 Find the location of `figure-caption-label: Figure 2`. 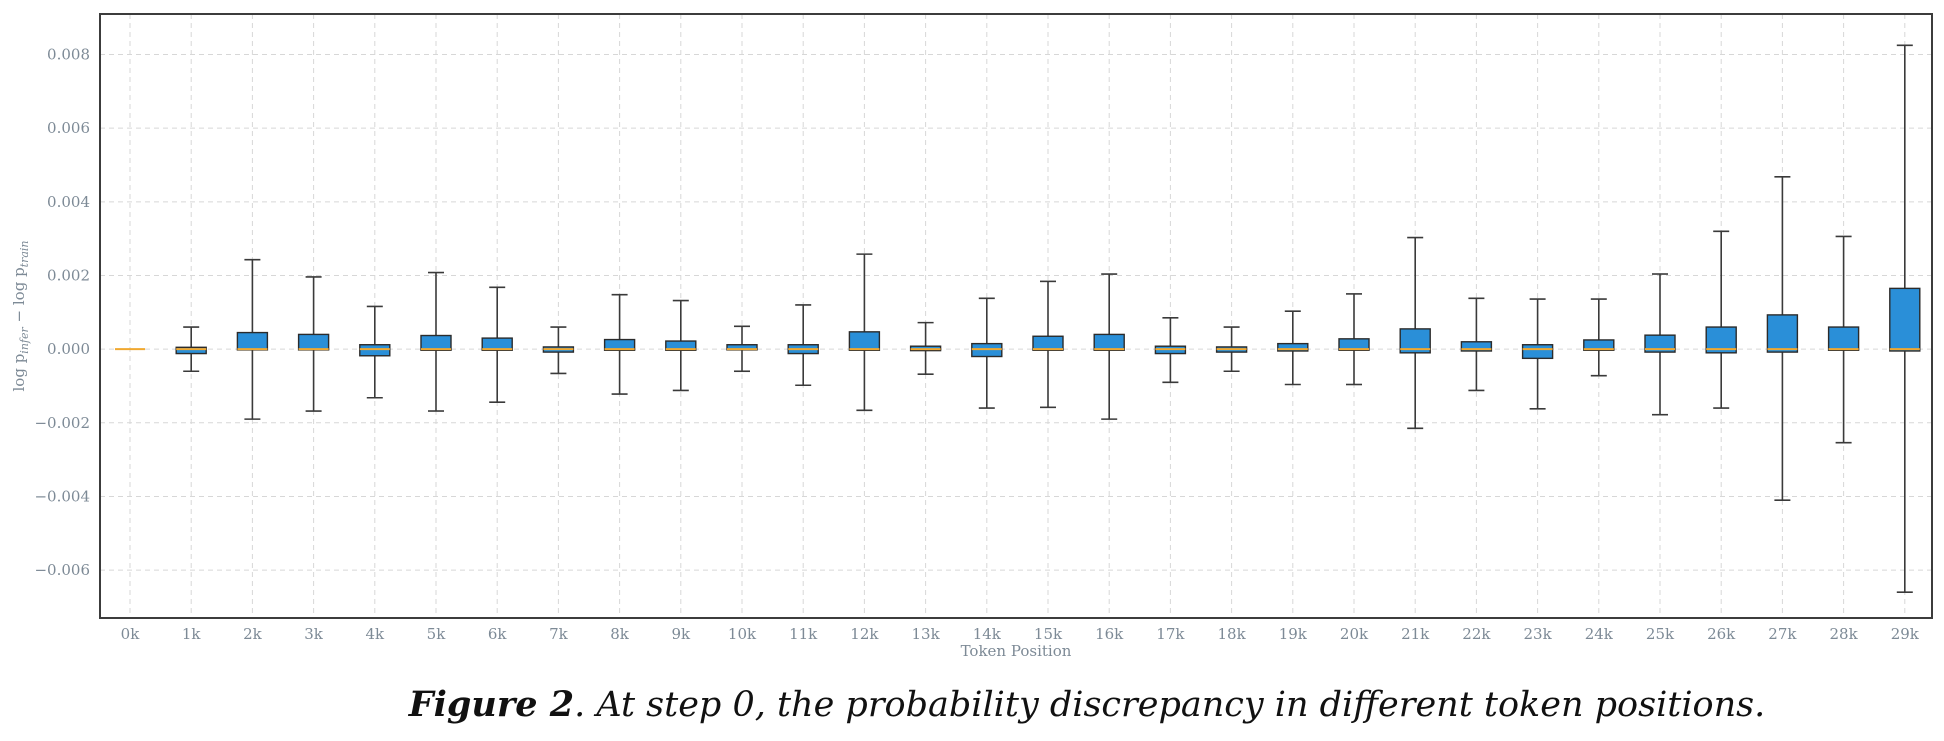

figure-caption-label: Figure 2 is located at coordinates (491, 704).